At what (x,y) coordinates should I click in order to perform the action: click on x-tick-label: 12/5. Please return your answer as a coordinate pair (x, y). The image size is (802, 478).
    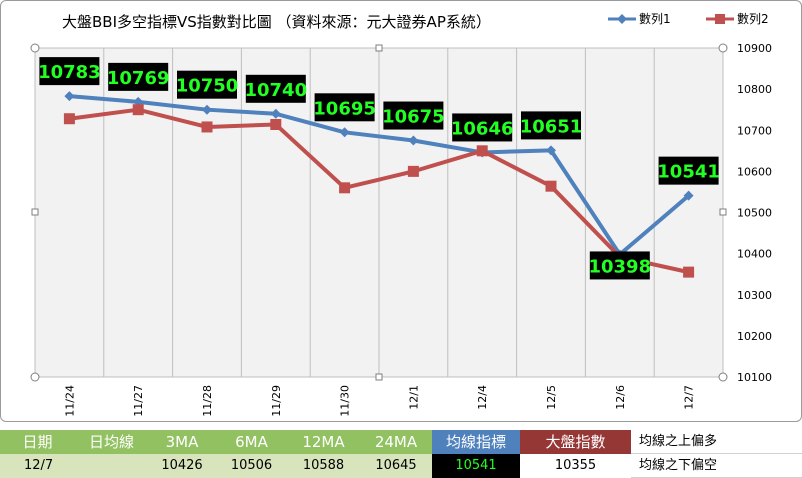
    Looking at the image, I should click on (551, 397).